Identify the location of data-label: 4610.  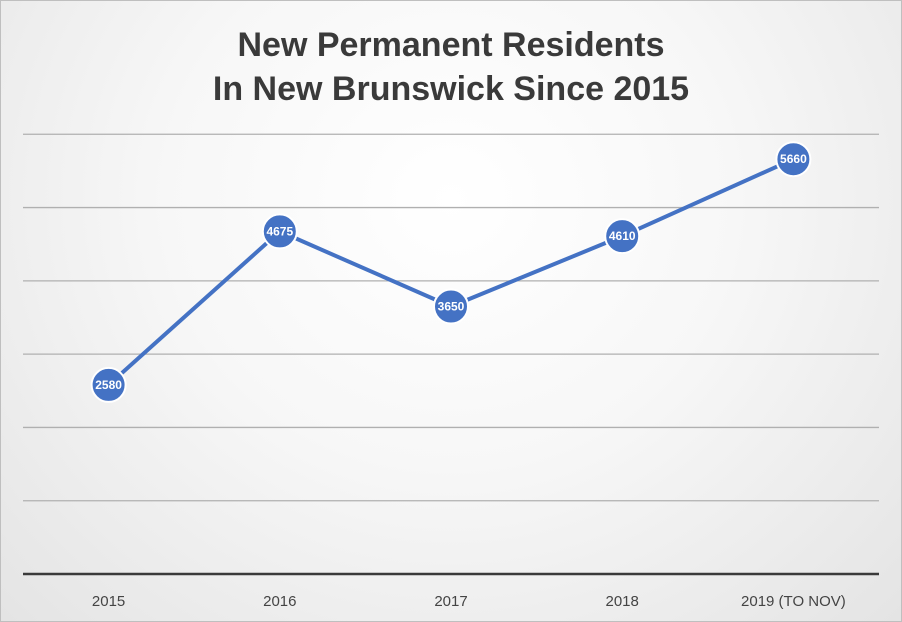
(622, 236).